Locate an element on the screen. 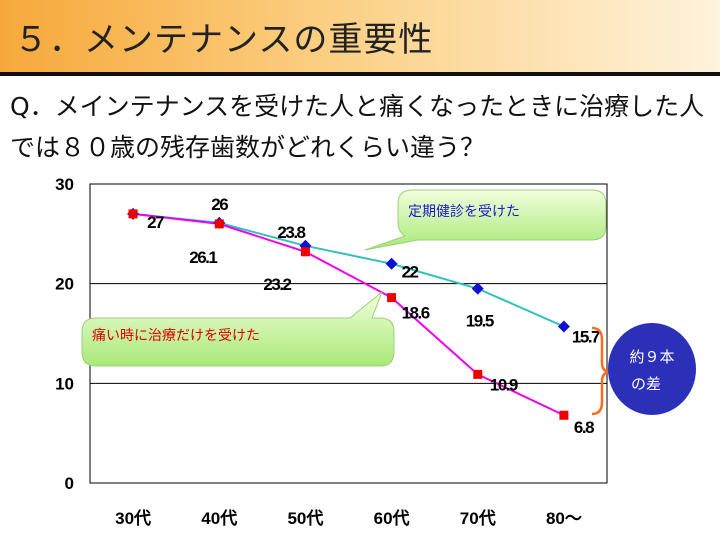  x-tick-label: 40代 is located at coordinates (219, 518).